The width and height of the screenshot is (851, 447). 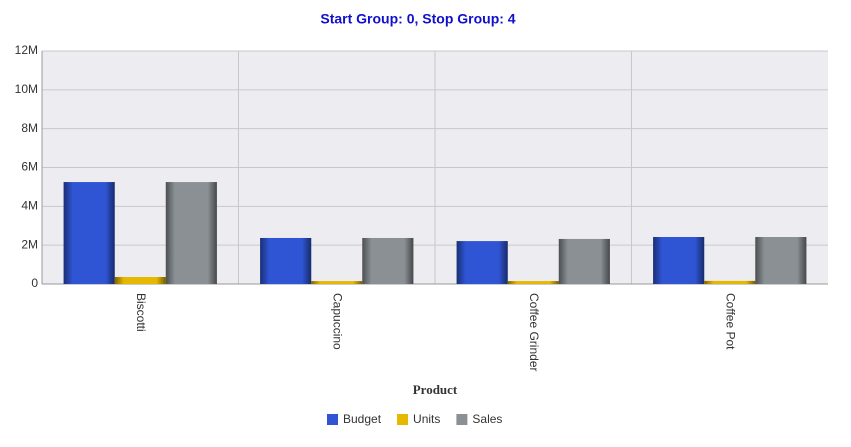 I want to click on y-tick-label: 6M, so click(x=29, y=167).